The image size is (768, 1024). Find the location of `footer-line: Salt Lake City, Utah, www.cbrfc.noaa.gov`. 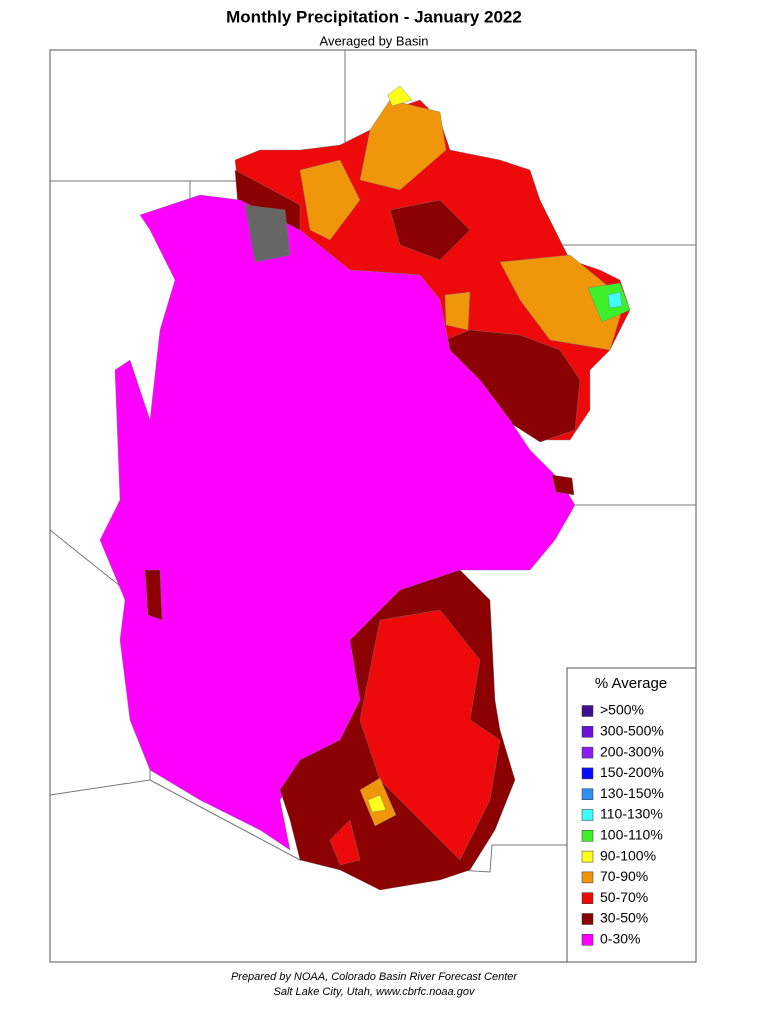

footer-line: Salt Lake City, Utah, www.cbrfc.noaa.gov is located at coordinates (375, 992).